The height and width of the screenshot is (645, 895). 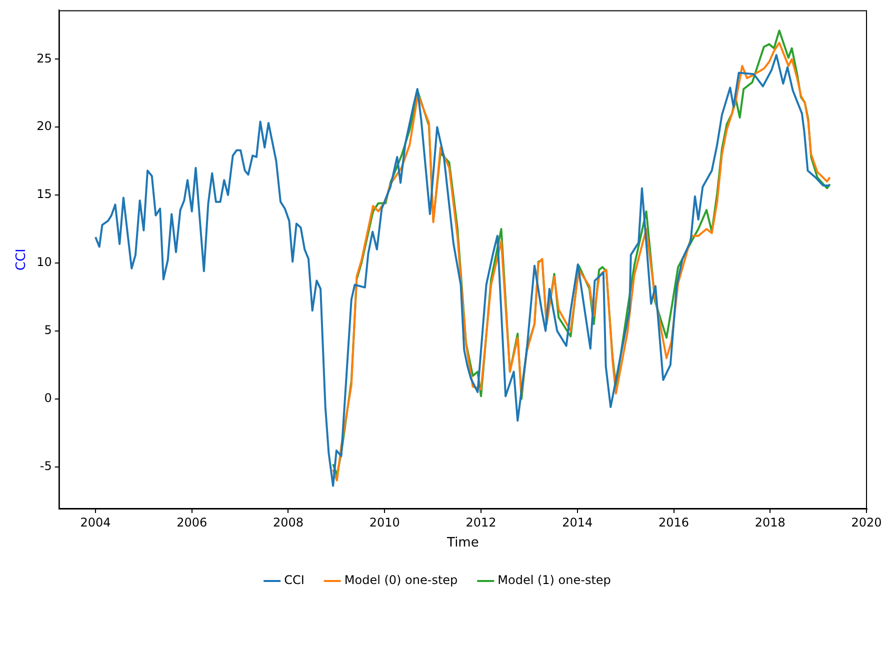 I want to click on x-tick-label: 2006, so click(x=192, y=522).